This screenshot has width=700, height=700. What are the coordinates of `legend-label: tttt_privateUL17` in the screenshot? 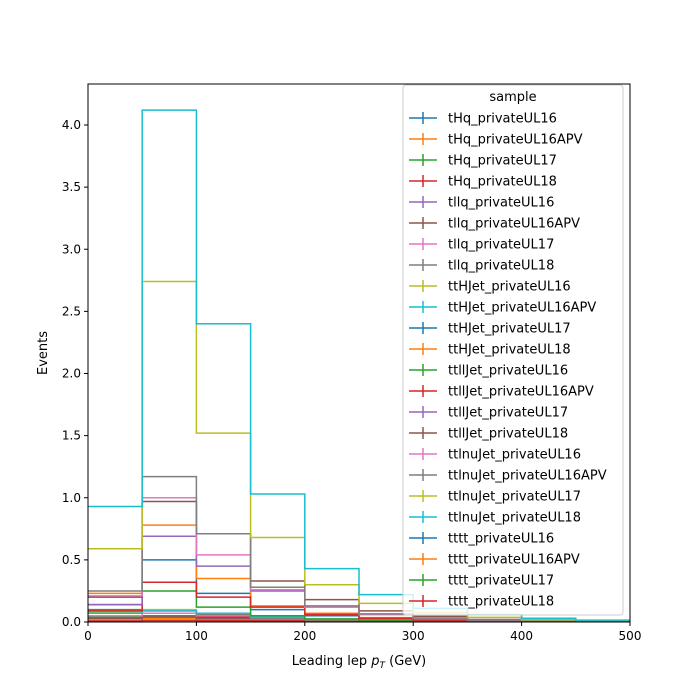 It's located at (501, 581).